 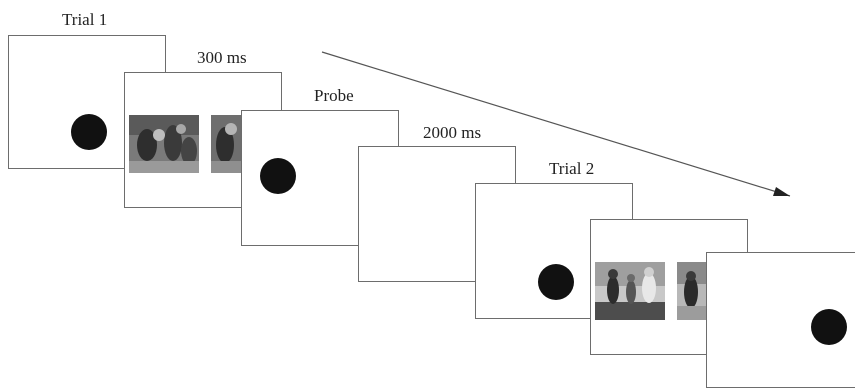 What do you see at coordinates (452, 132) in the screenshot?
I see `iti-duration-label: 2000 ms` at bounding box center [452, 132].